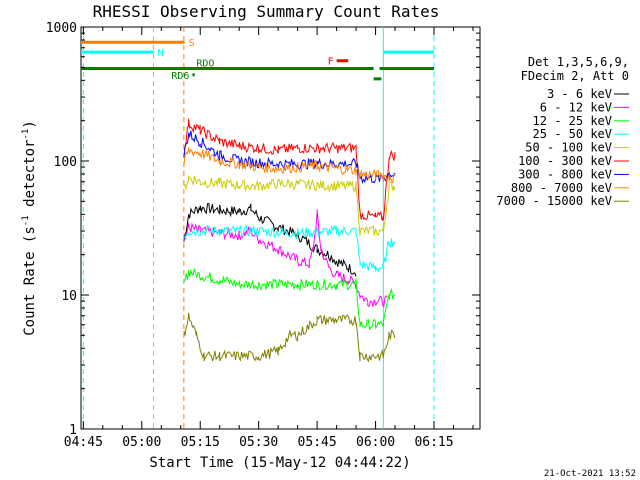 The image size is (640, 480). I want to click on legend-label-5: 100 - 300 keV, so click(565, 161).